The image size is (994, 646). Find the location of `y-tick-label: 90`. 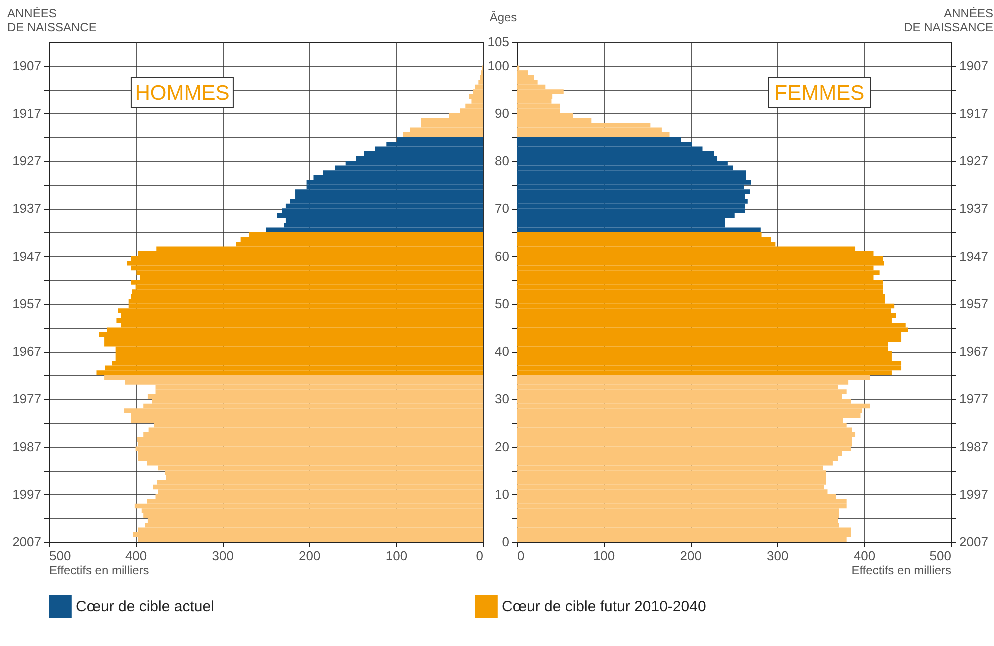

y-tick-label: 90 is located at coordinates (502, 113).